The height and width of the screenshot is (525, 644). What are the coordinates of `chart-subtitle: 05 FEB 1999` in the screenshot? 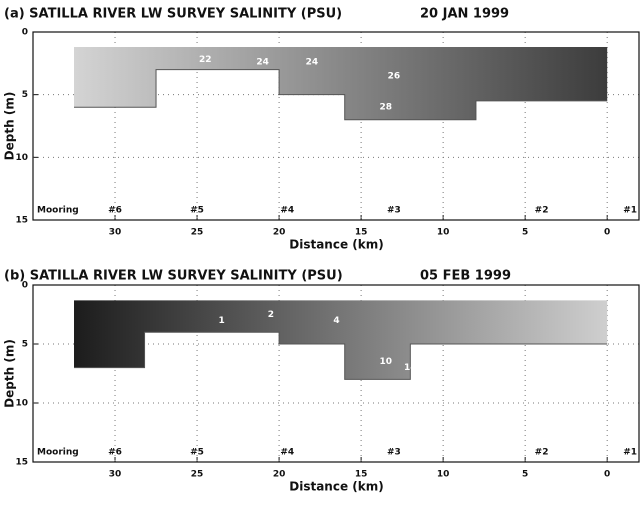 It's located at (465, 276).